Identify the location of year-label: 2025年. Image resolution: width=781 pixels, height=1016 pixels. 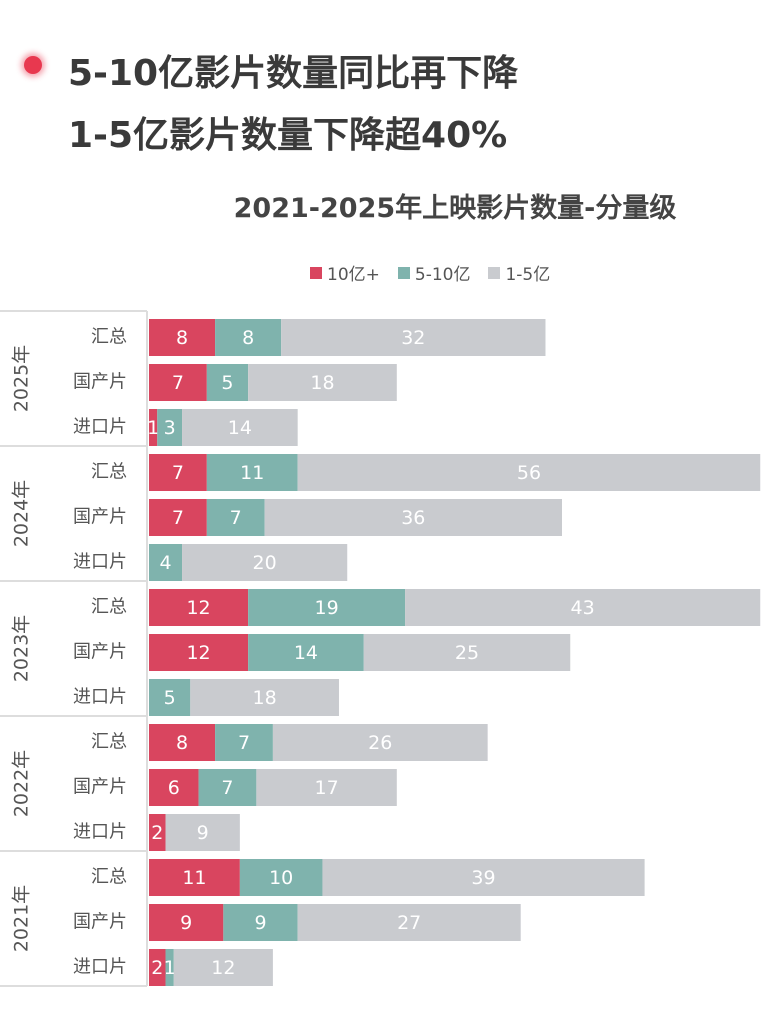
(22, 378).